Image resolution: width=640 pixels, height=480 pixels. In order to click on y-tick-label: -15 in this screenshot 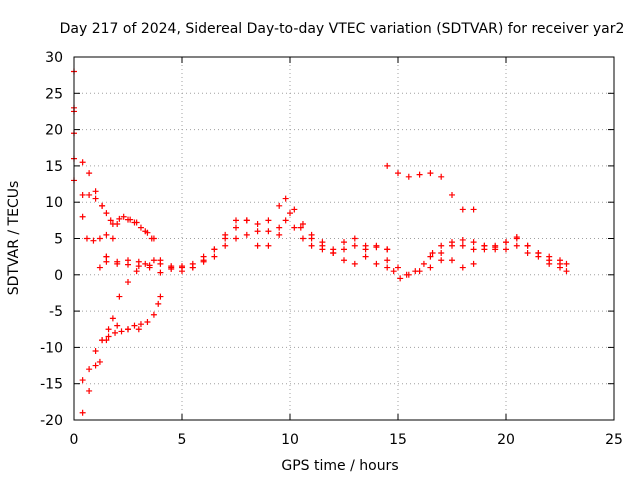, I will do `click(51, 385)`.